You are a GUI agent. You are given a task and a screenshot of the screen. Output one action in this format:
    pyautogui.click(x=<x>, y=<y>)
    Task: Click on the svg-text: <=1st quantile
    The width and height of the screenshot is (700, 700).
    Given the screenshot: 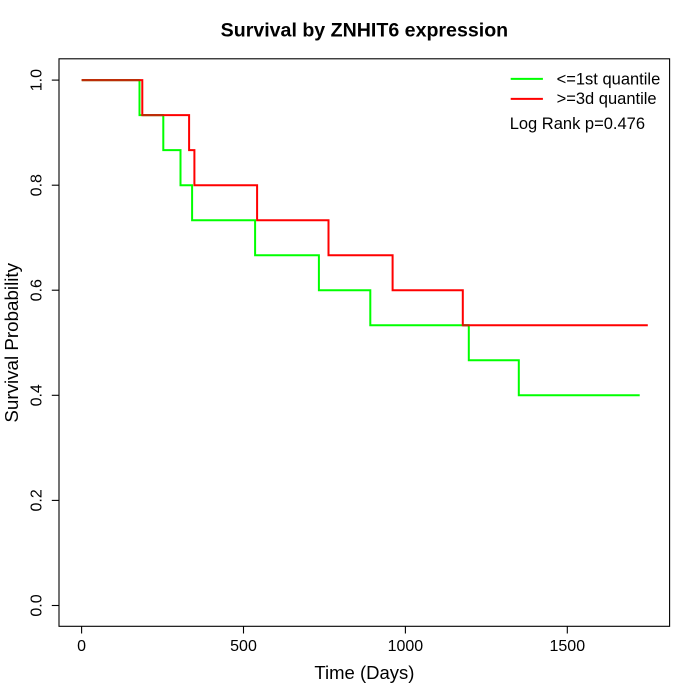 What is the action you would take?
    pyautogui.click(x=609, y=79)
    